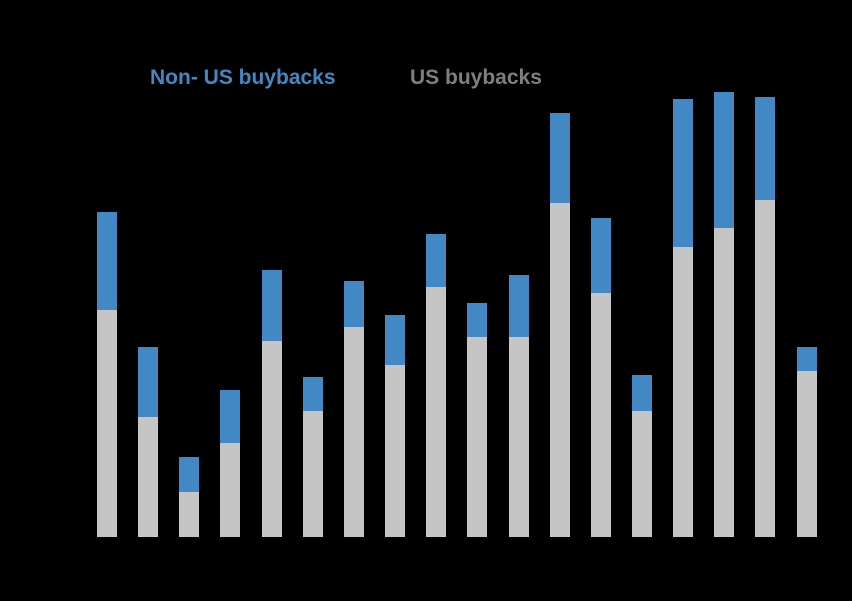 The image size is (852, 601). What do you see at coordinates (476, 77) in the screenshot?
I see `legend-label-us-buybacks: US buybacks` at bounding box center [476, 77].